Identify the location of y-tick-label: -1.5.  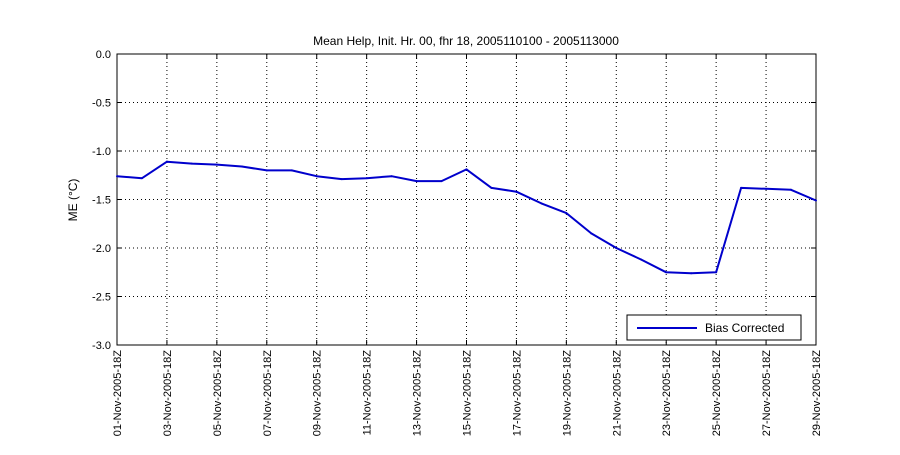
(101, 201).